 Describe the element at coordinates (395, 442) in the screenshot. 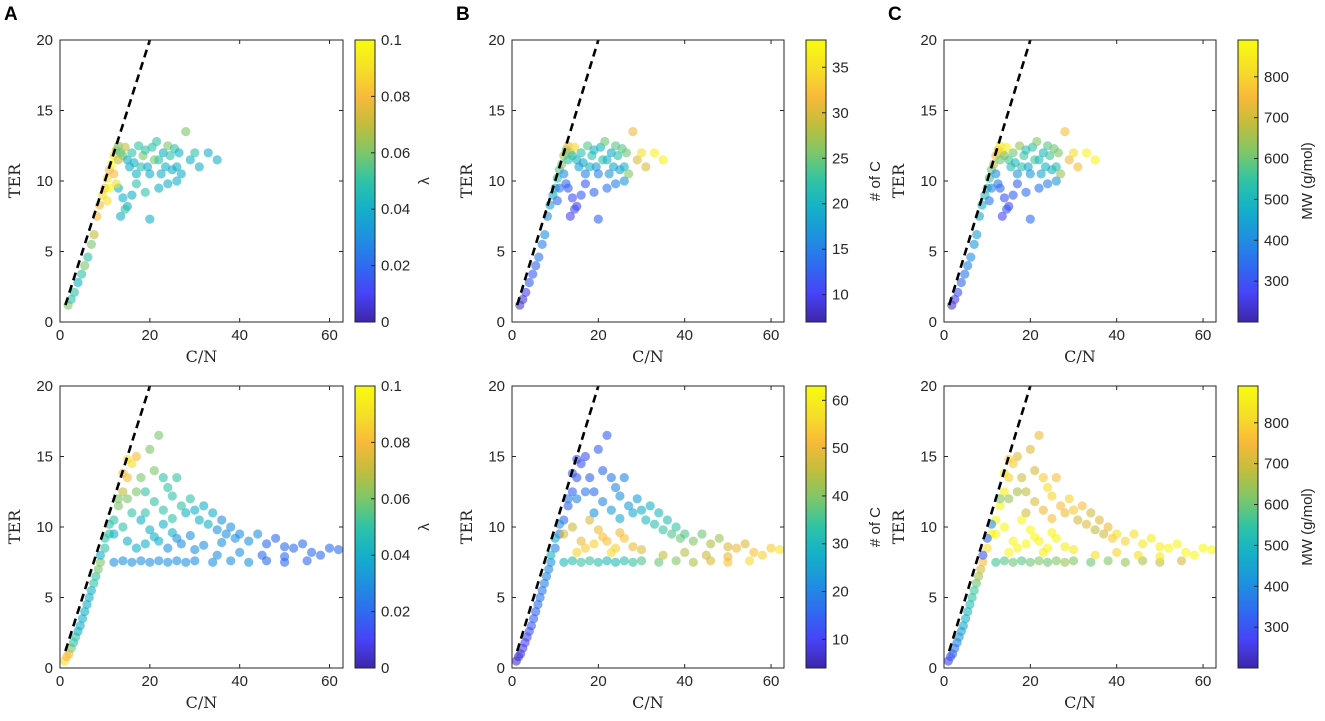

I see `colorbar-tick-label: 0.08` at that location.